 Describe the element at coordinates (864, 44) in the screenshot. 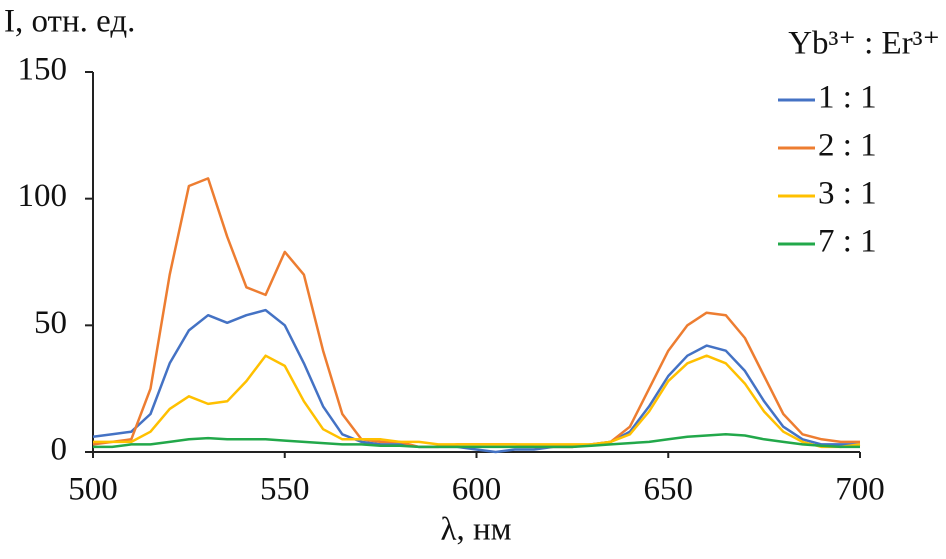

I see `legend-title: Yb³⁺ : Er³⁺` at that location.